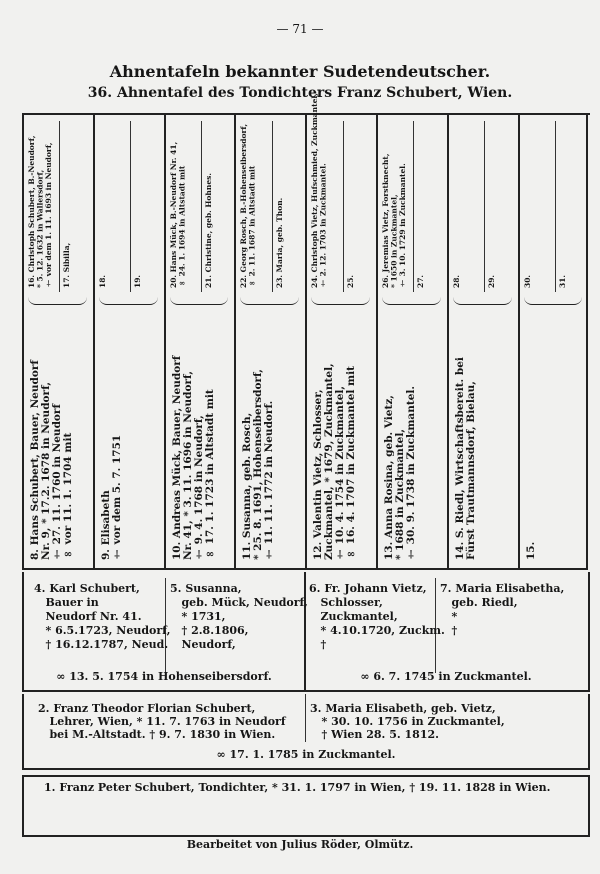 The width and height of the screenshot is (600, 874). Describe the element at coordinates (208, 230) in the screenshot. I see `ancestor-21: 21. Christine, geb. Hohnes.` at that location.